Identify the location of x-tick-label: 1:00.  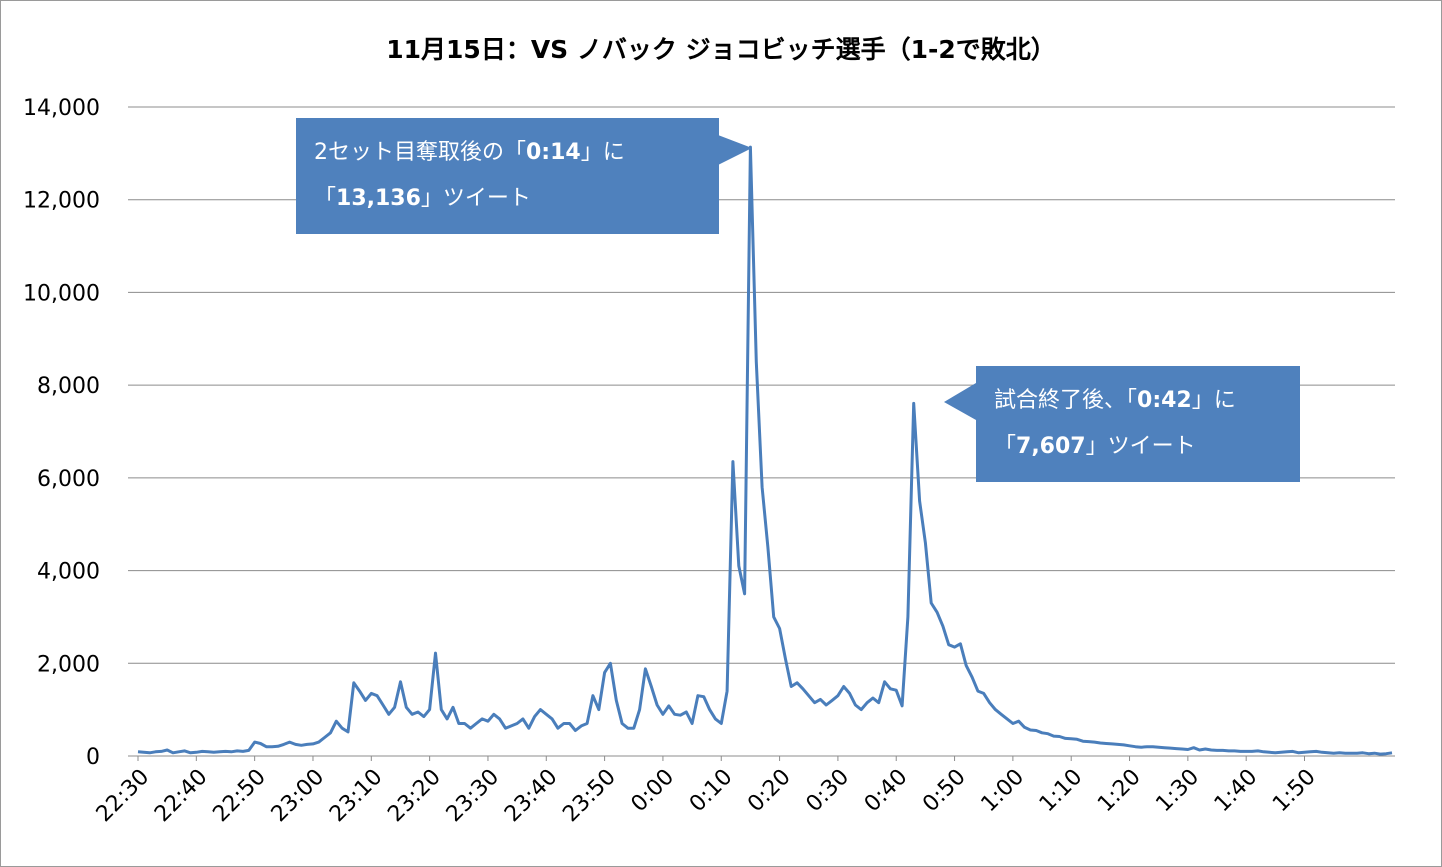
(1003, 791).